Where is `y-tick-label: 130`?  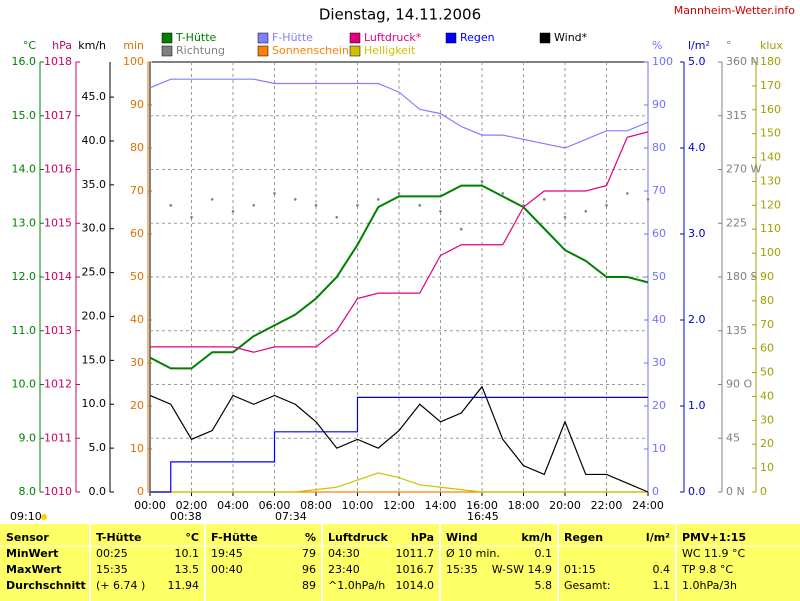
y-tick-label: 130 is located at coordinates (770, 180).